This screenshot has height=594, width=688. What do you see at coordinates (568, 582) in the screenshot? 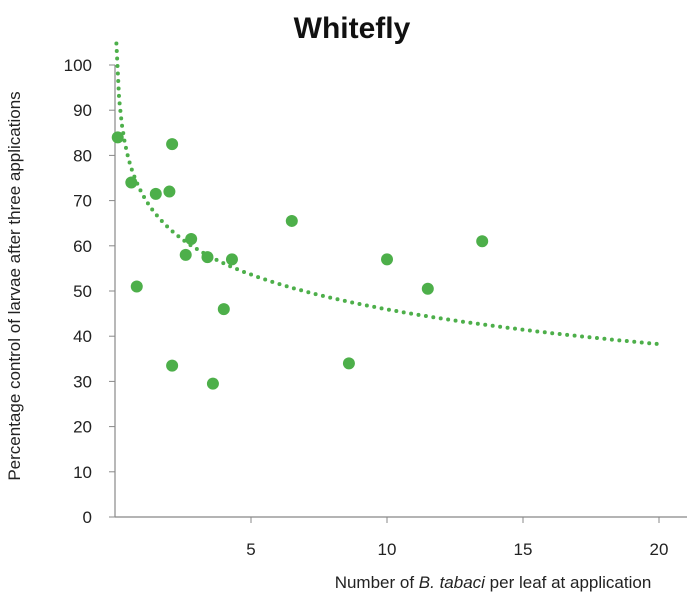
I see `x-axis-label-suffix: per leaf at application` at bounding box center [568, 582].